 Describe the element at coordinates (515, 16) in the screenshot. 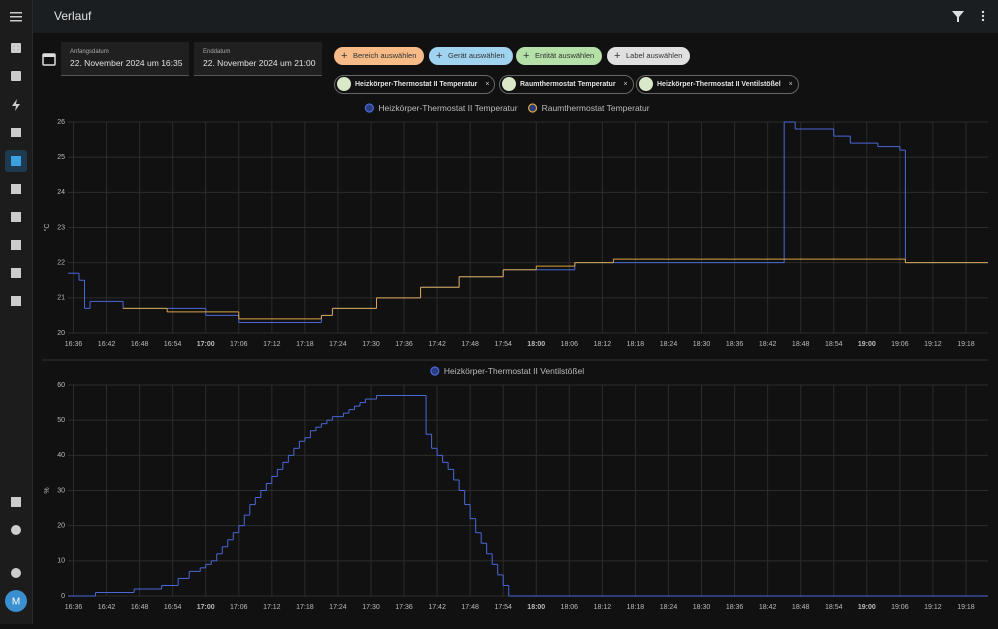

I see `top-bar: Verlauf` at that location.